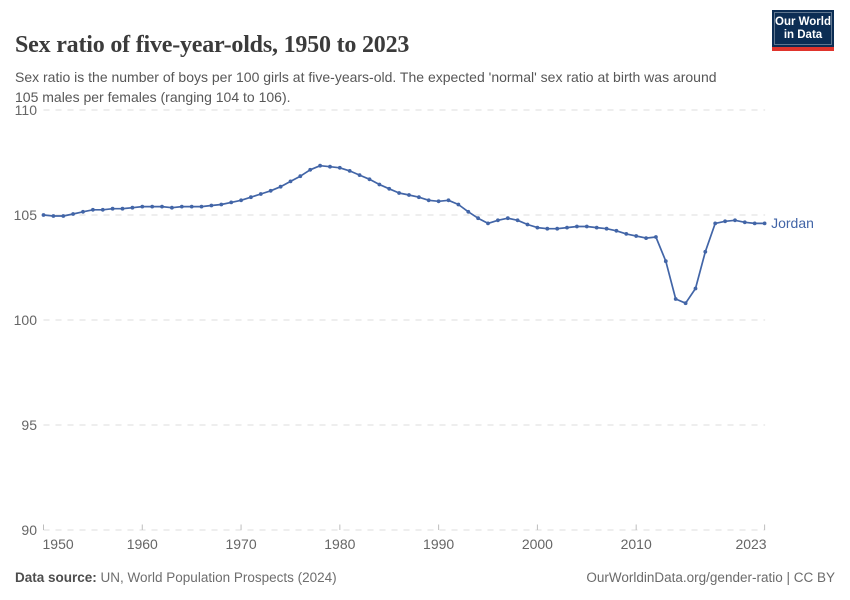 The height and width of the screenshot is (600, 850). Describe the element at coordinates (438, 544) in the screenshot. I see `x-tick-label: 1990` at that location.